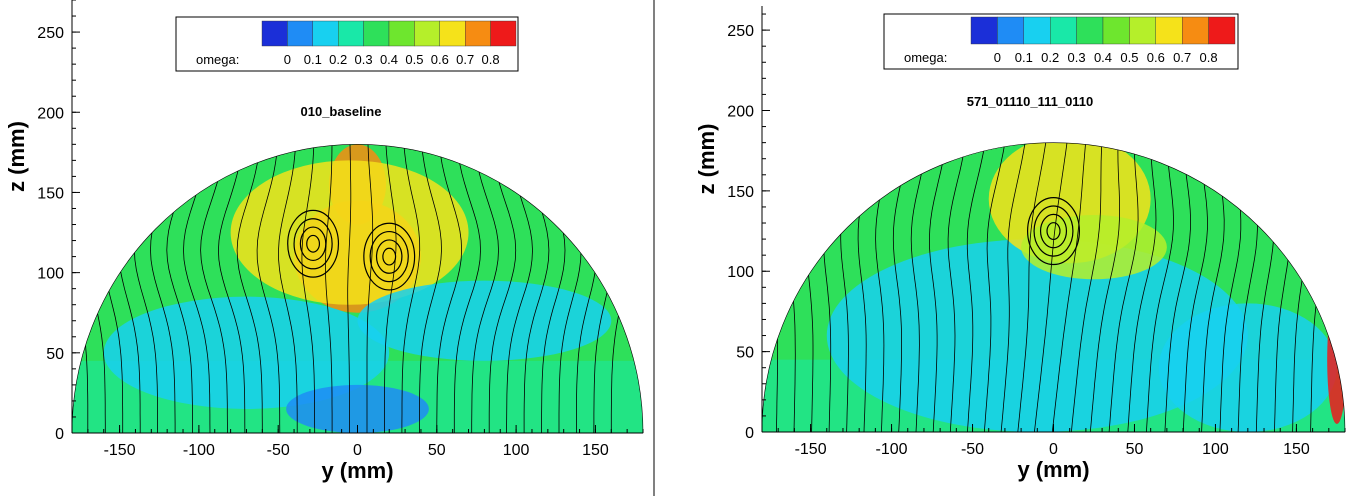 The width and height of the screenshot is (1360, 496). Describe the element at coordinates (516, 450) in the screenshot. I see `x-tick-label: 100` at that location.